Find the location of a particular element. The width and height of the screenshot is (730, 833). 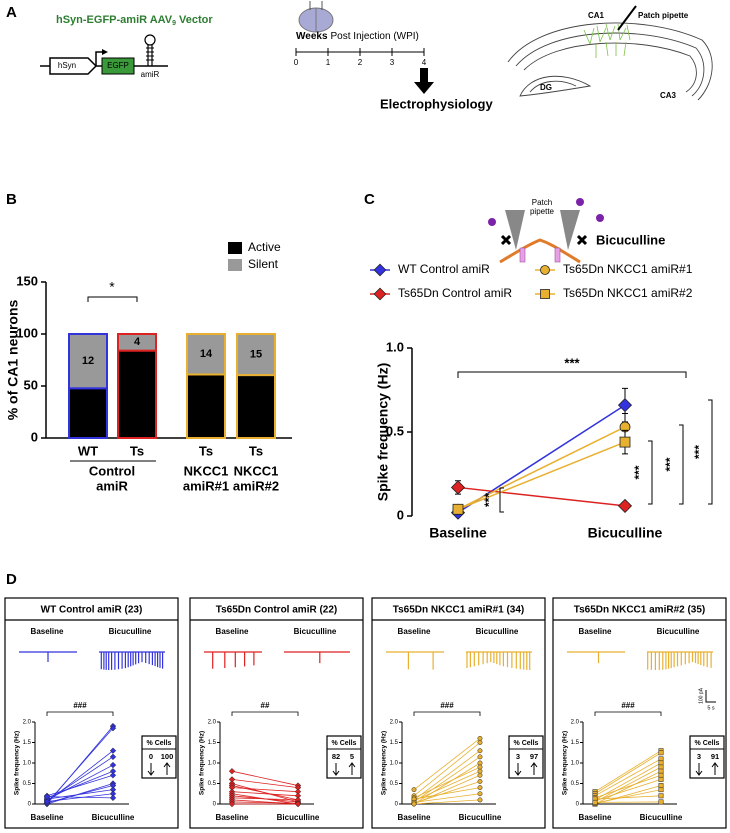

panel-title: Ts65Dn NKCC1 amiR#1 (34) is located at coordinates (459, 610).